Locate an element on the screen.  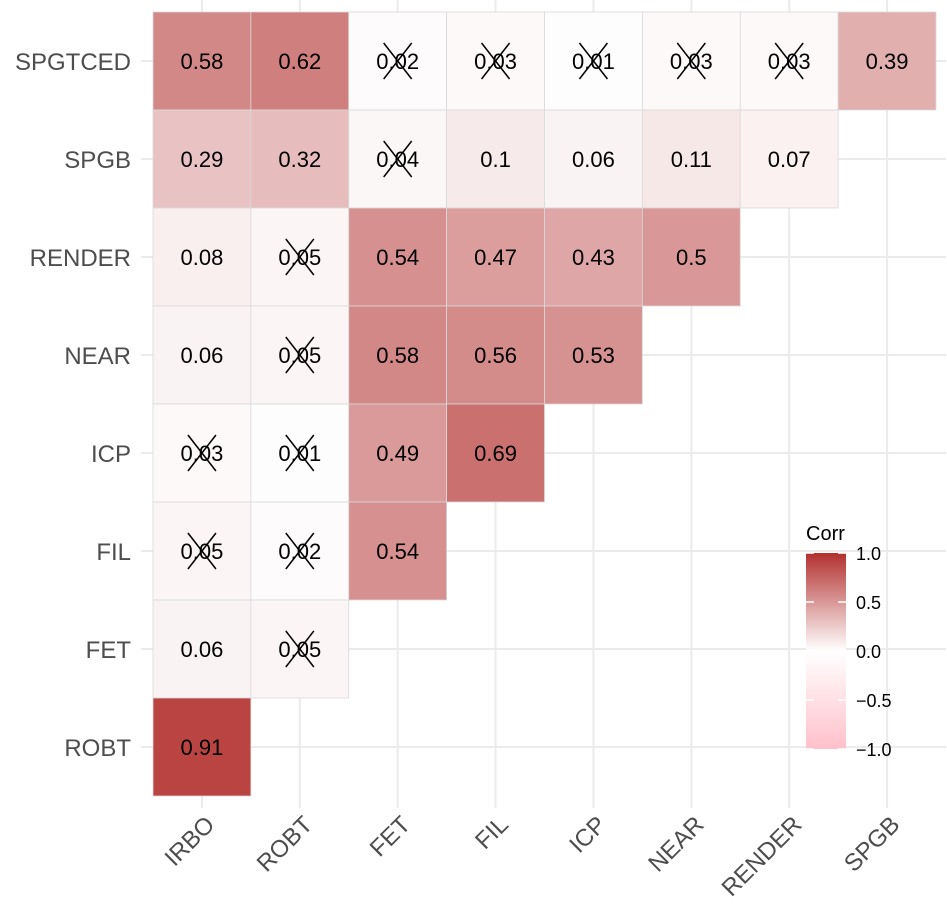
cell-value-label: 0.43 is located at coordinates (593, 257).